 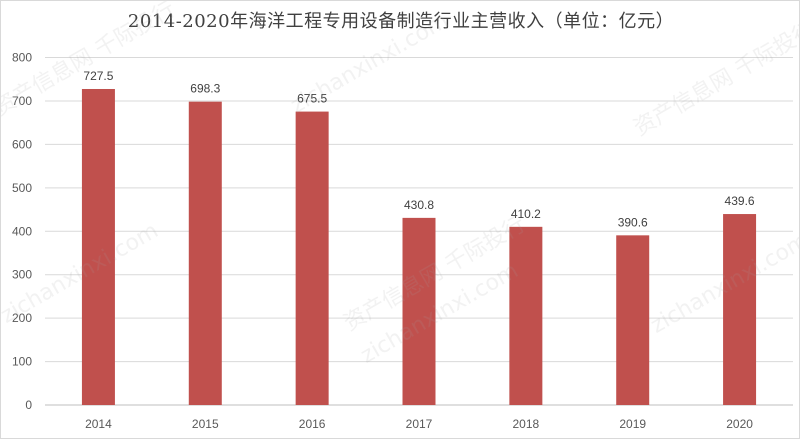 What do you see at coordinates (312, 424) in the screenshot?
I see `x-tick-label: 2016` at bounding box center [312, 424].